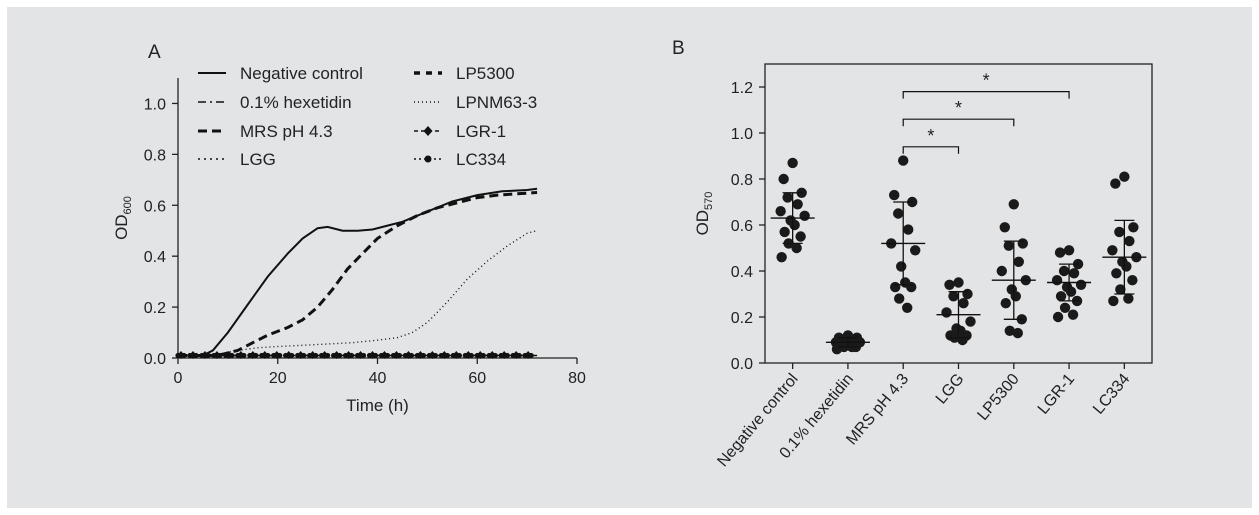 The image size is (1259, 515). I want to click on x-tick-label: 80, so click(577, 378).